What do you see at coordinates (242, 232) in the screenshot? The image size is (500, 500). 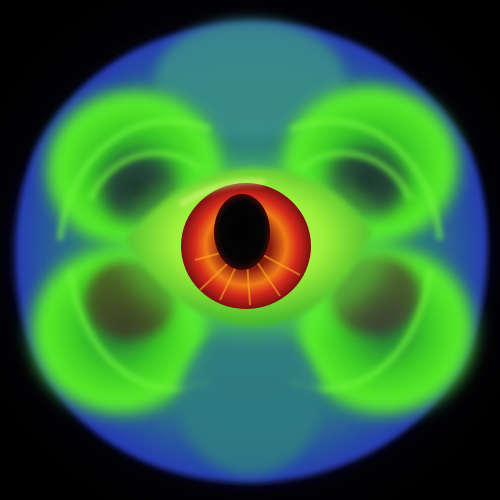 I see `eye-pupil` at bounding box center [242, 232].